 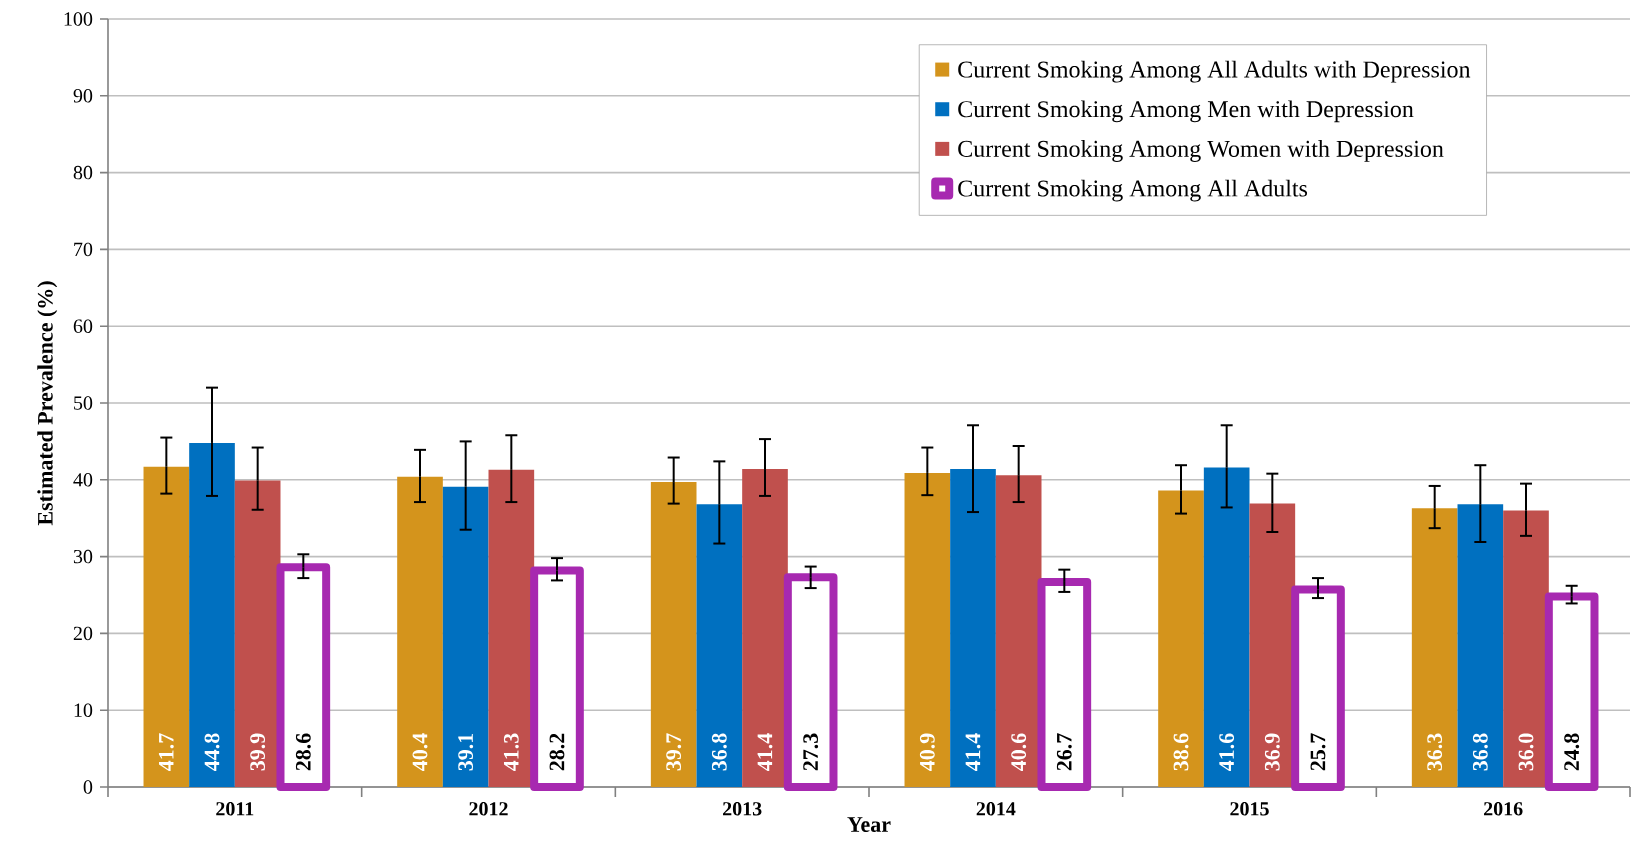 What do you see at coordinates (78, 19) in the screenshot?
I see `y-tick-label: 100` at bounding box center [78, 19].